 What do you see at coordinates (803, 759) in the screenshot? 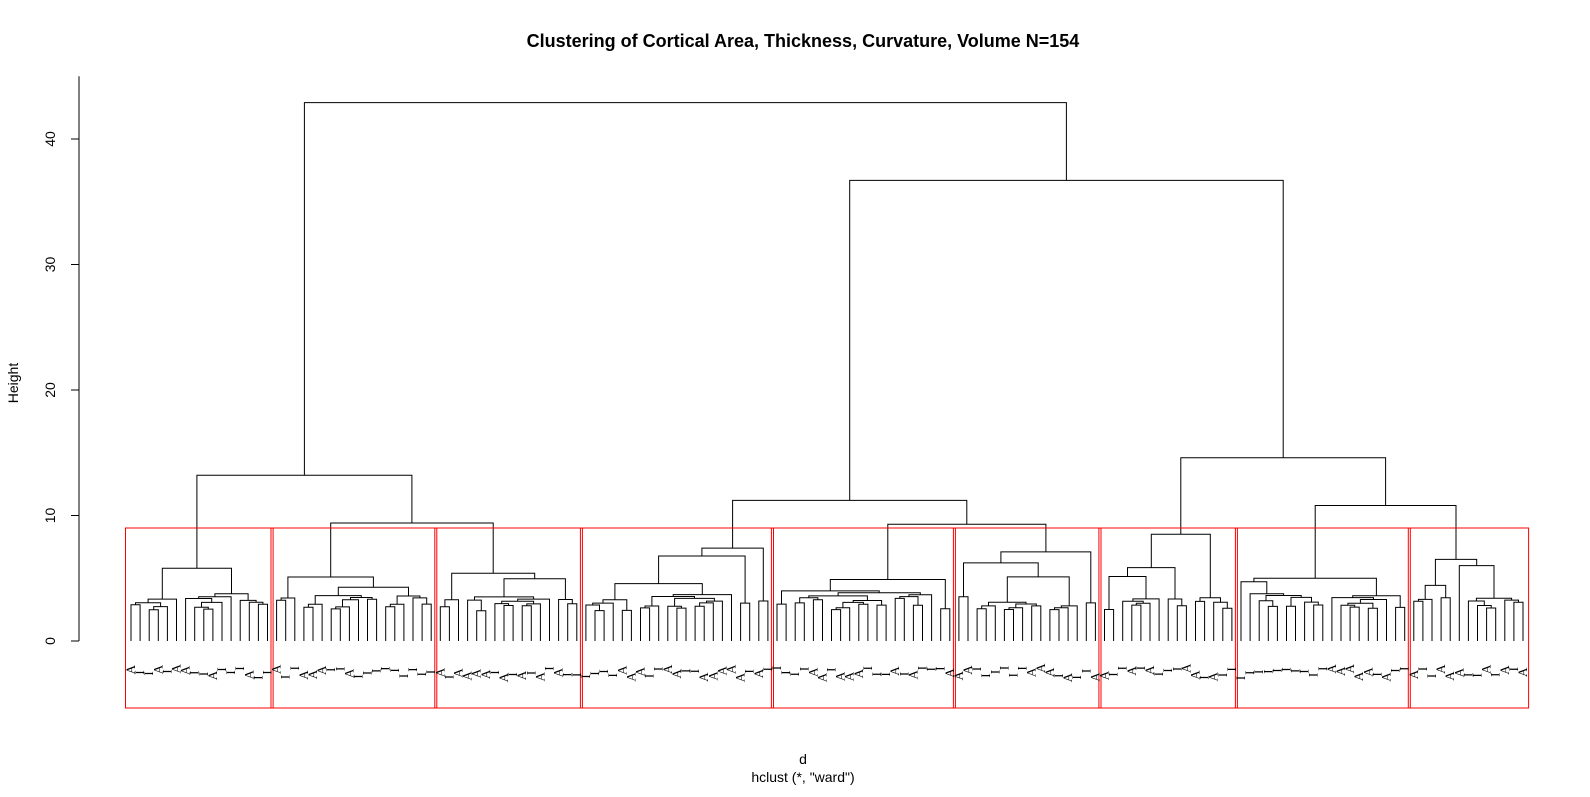
I see `x-axis-label: d` at bounding box center [803, 759].